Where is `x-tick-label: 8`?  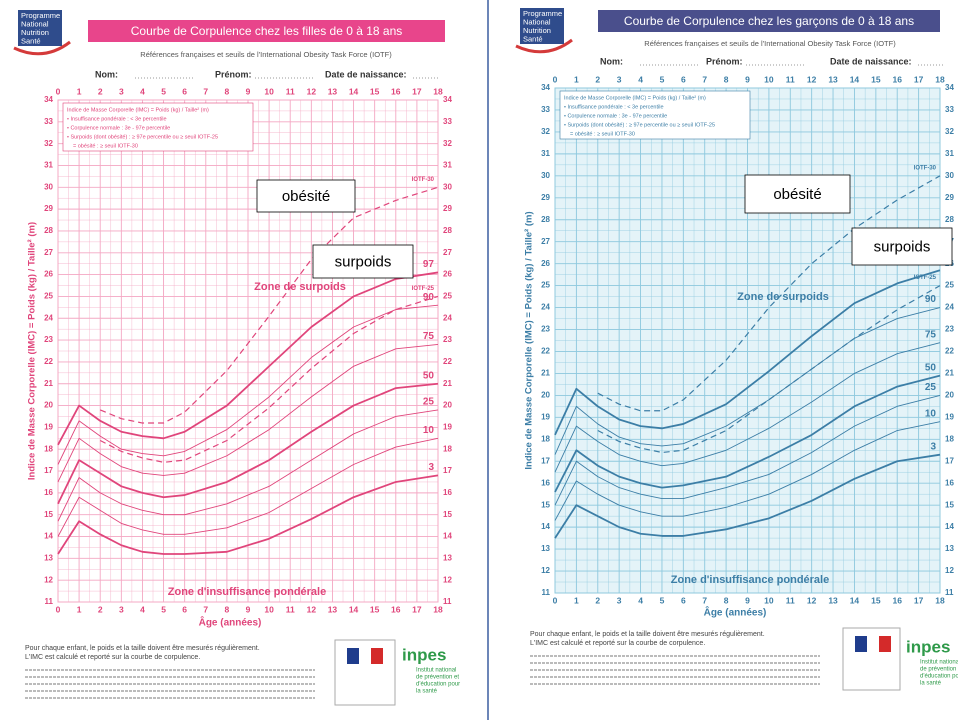
x-tick-label: 8 is located at coordinates (227, 91).